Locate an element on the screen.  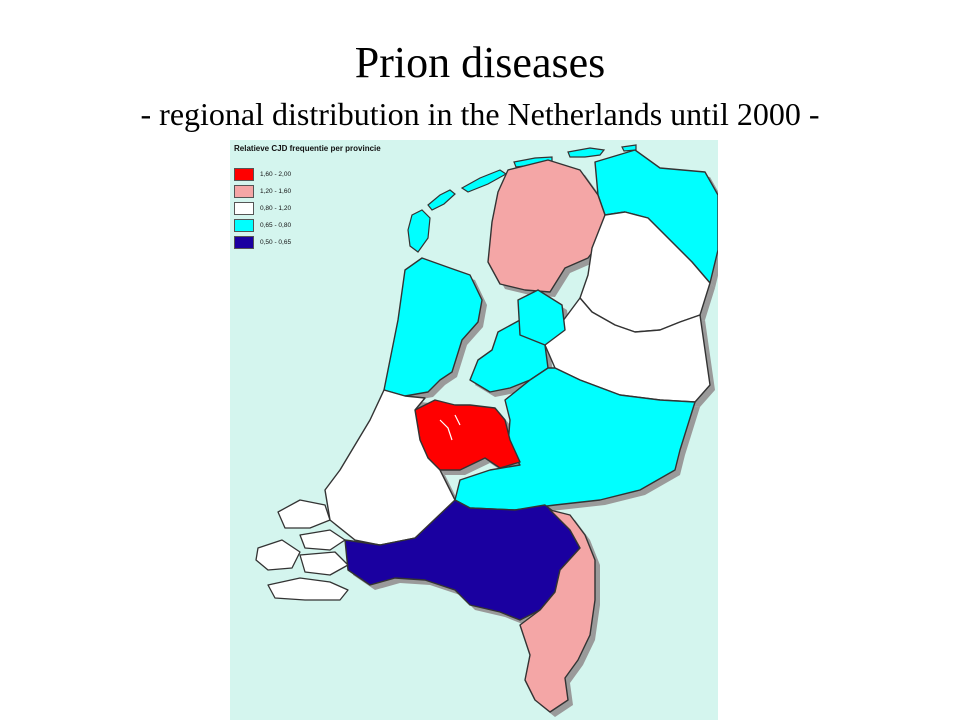
legend-item: 0,65 - 0,80 is located at coordinates (334, 225).